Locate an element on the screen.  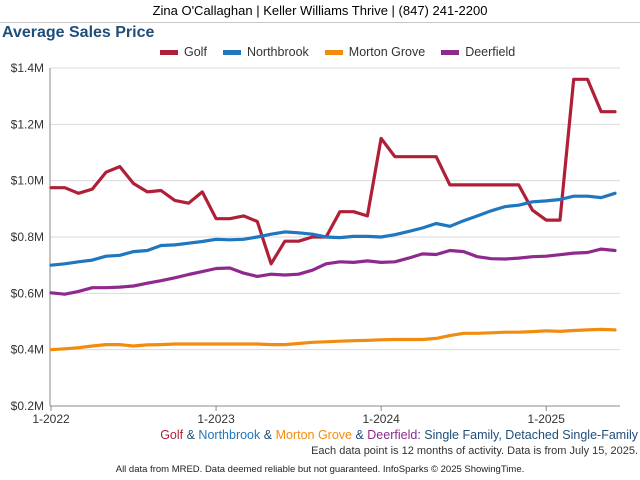
legend-item-morton-grove: Morton Grove is located at coordinates (375, 52).